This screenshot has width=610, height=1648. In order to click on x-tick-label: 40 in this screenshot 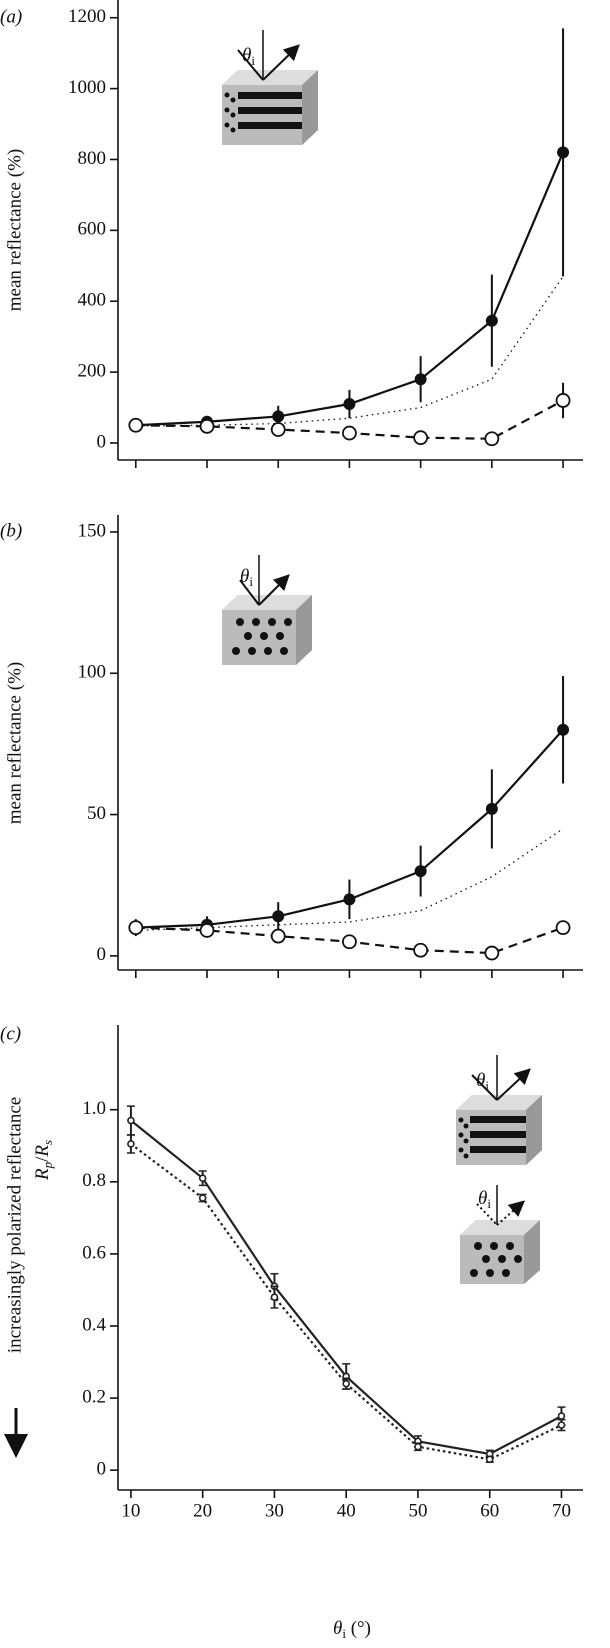, I will do `click(346, 1510)`.